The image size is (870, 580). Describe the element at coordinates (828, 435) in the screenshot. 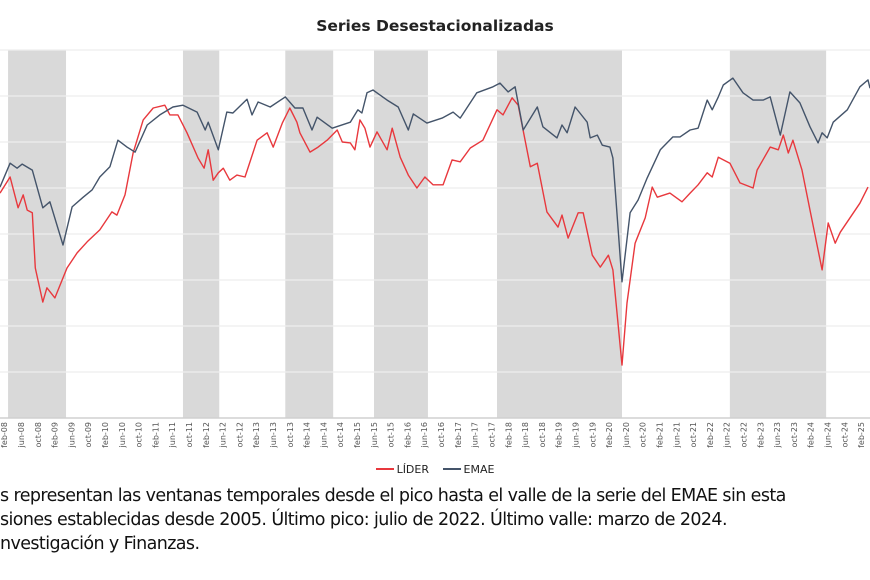

I see `x-tick-label: jun-24` at that location.